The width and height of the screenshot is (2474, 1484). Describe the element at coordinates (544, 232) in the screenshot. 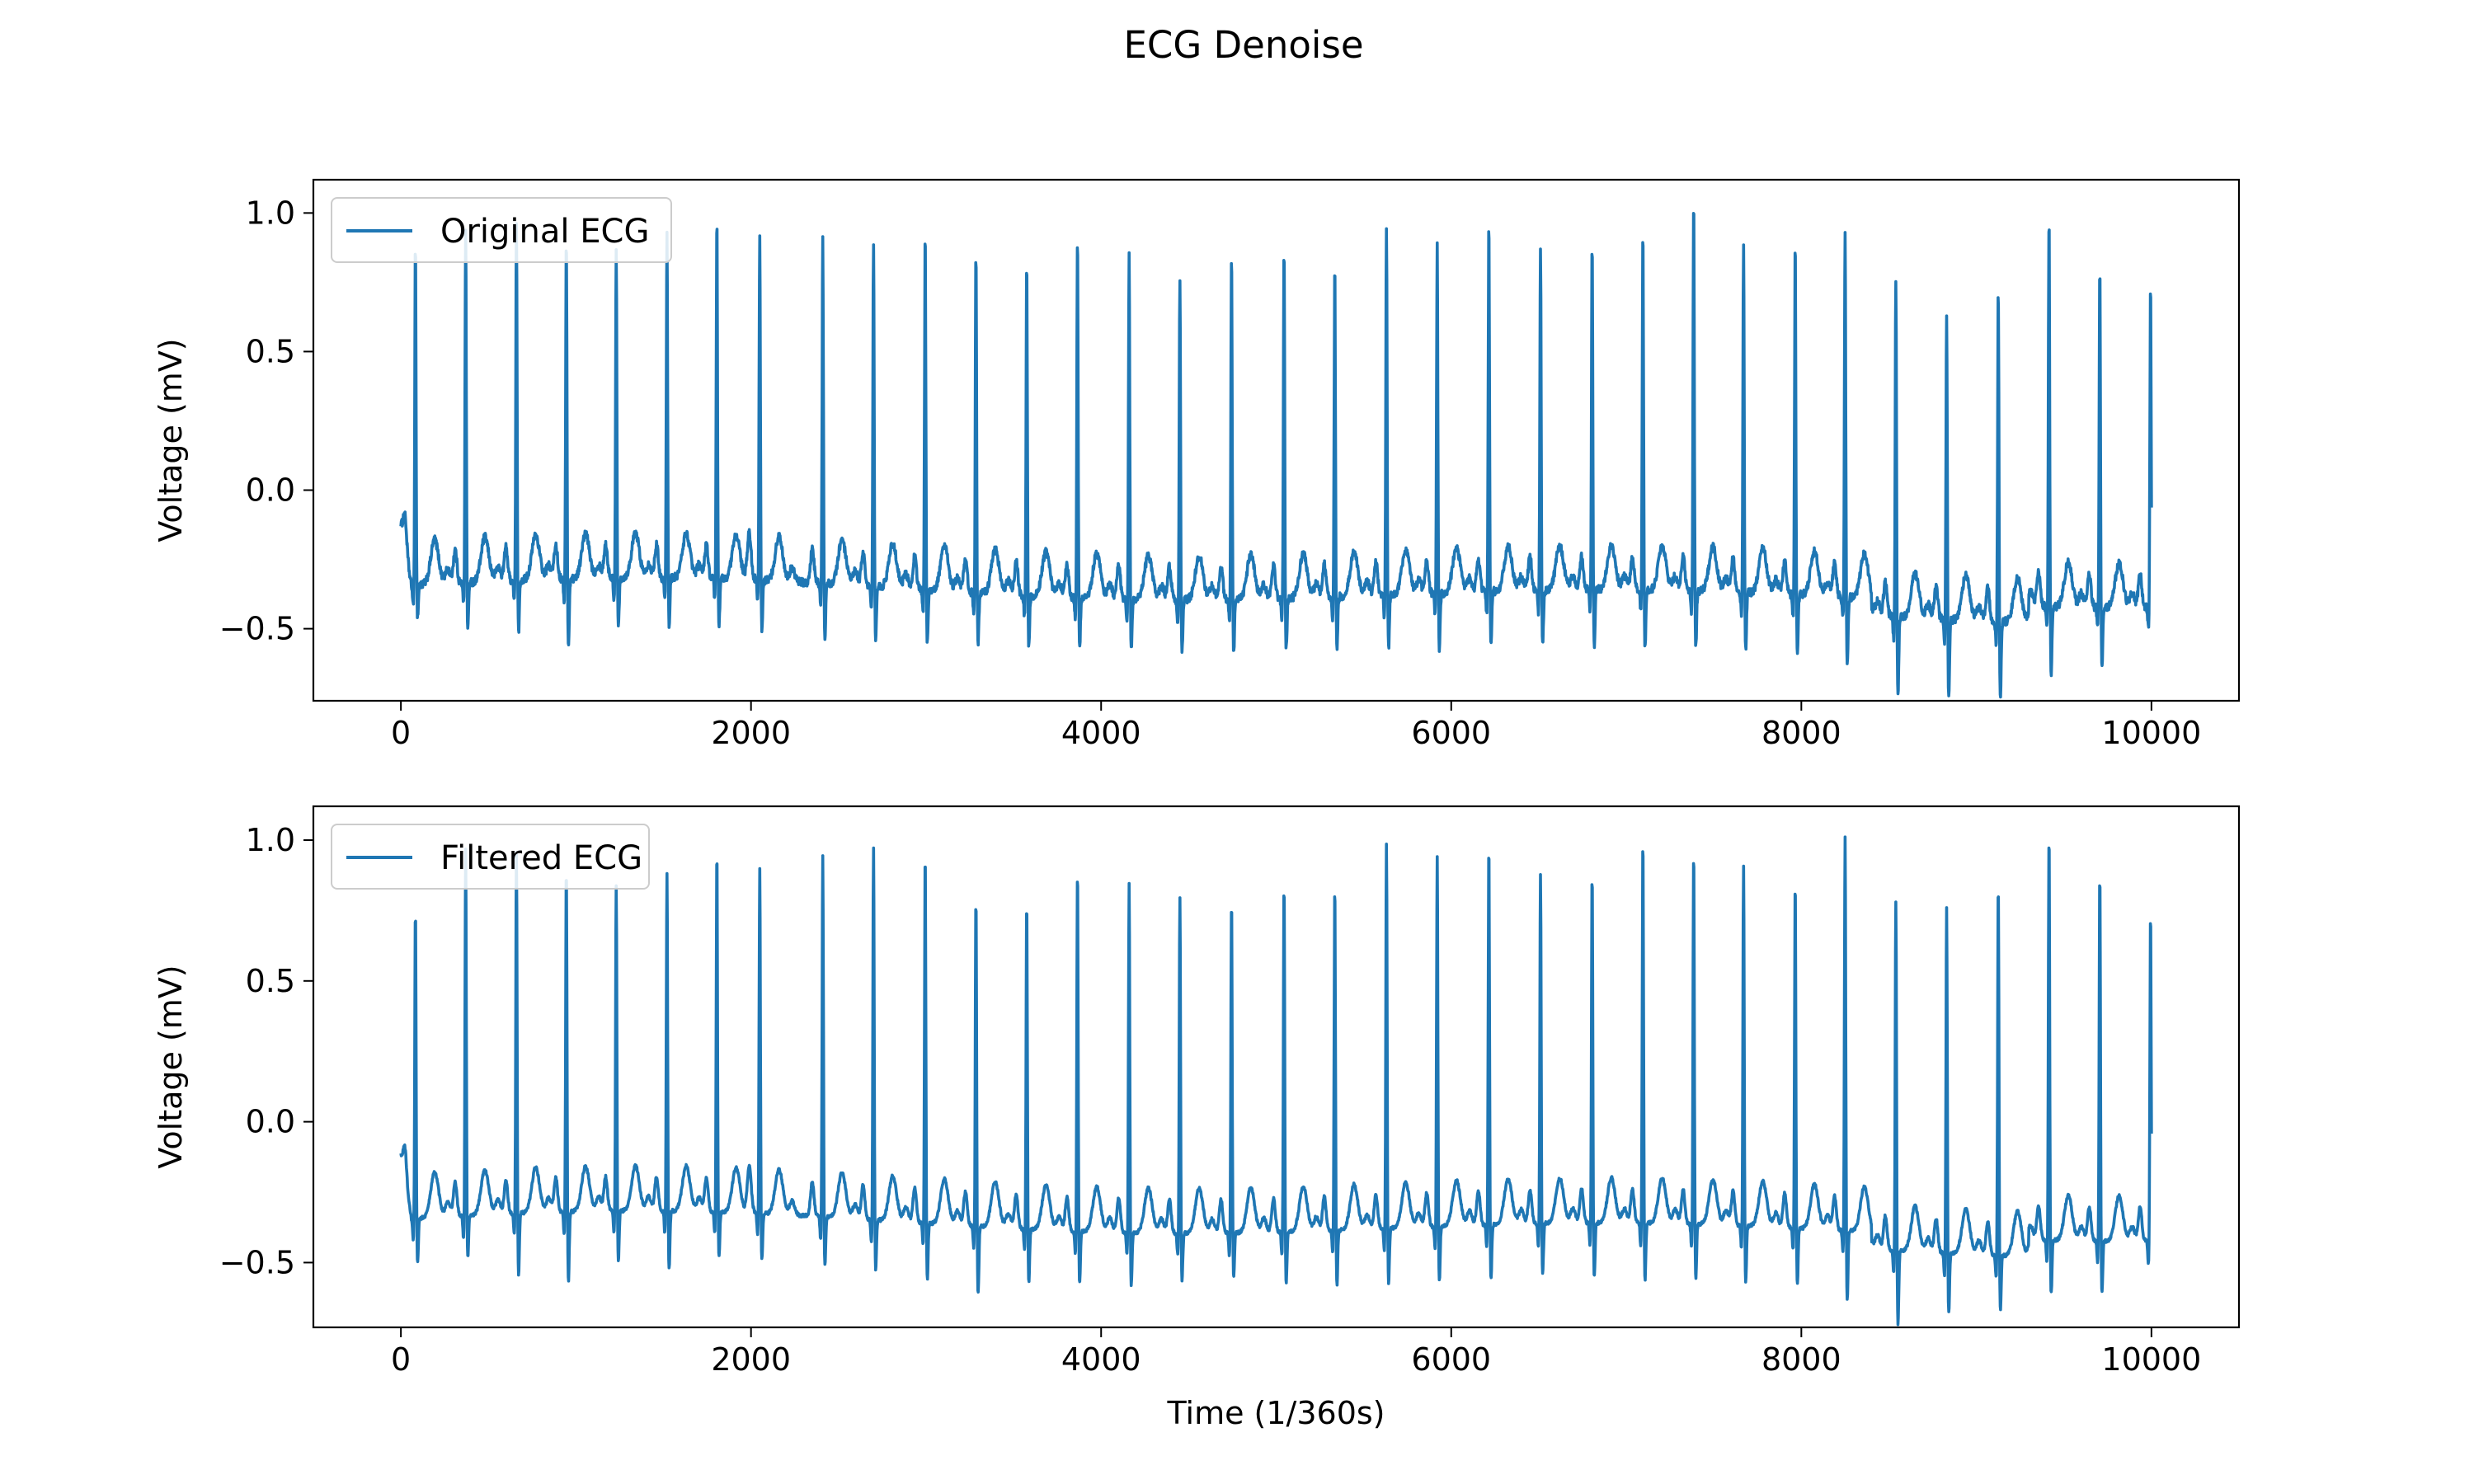

I see `legend-label: Original ECG` at that location.